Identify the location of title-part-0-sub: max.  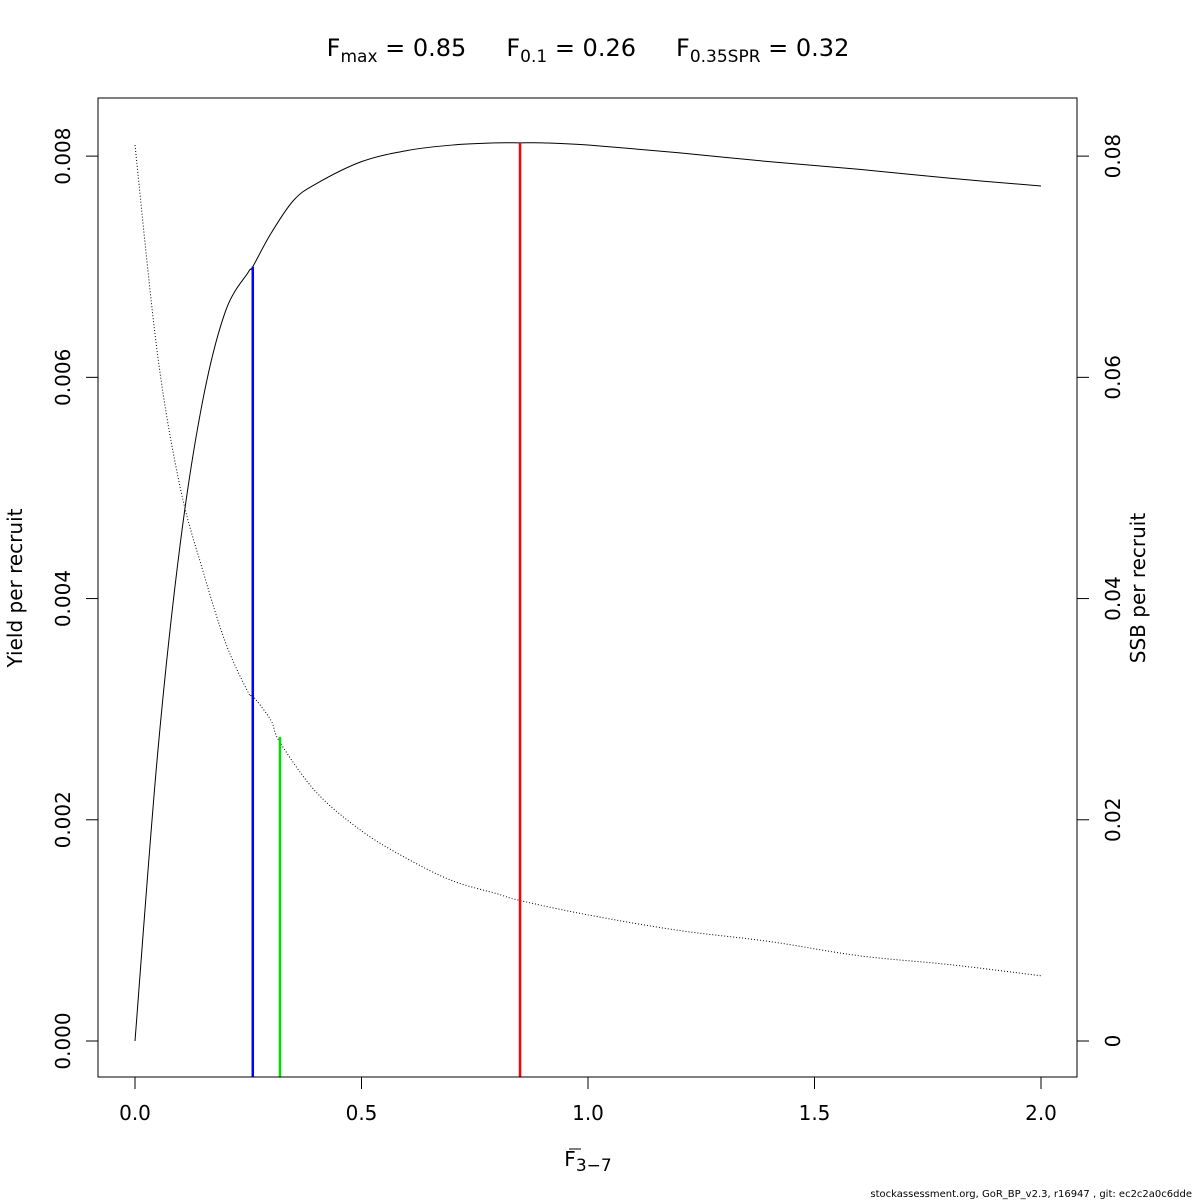
(358, 57).